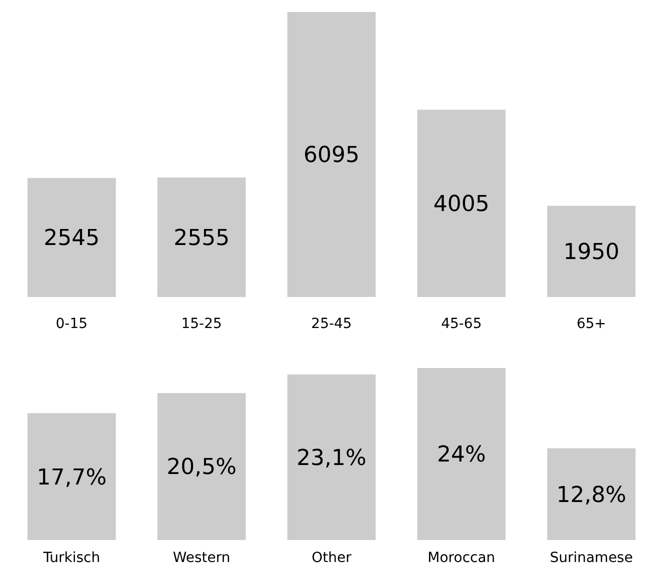 The height and width of the screenshot is (568, 665). What do you see at coordinates (332, 558) in the screenshot?
I see `x-tick-label: Other` at bounding box center [332, 558].